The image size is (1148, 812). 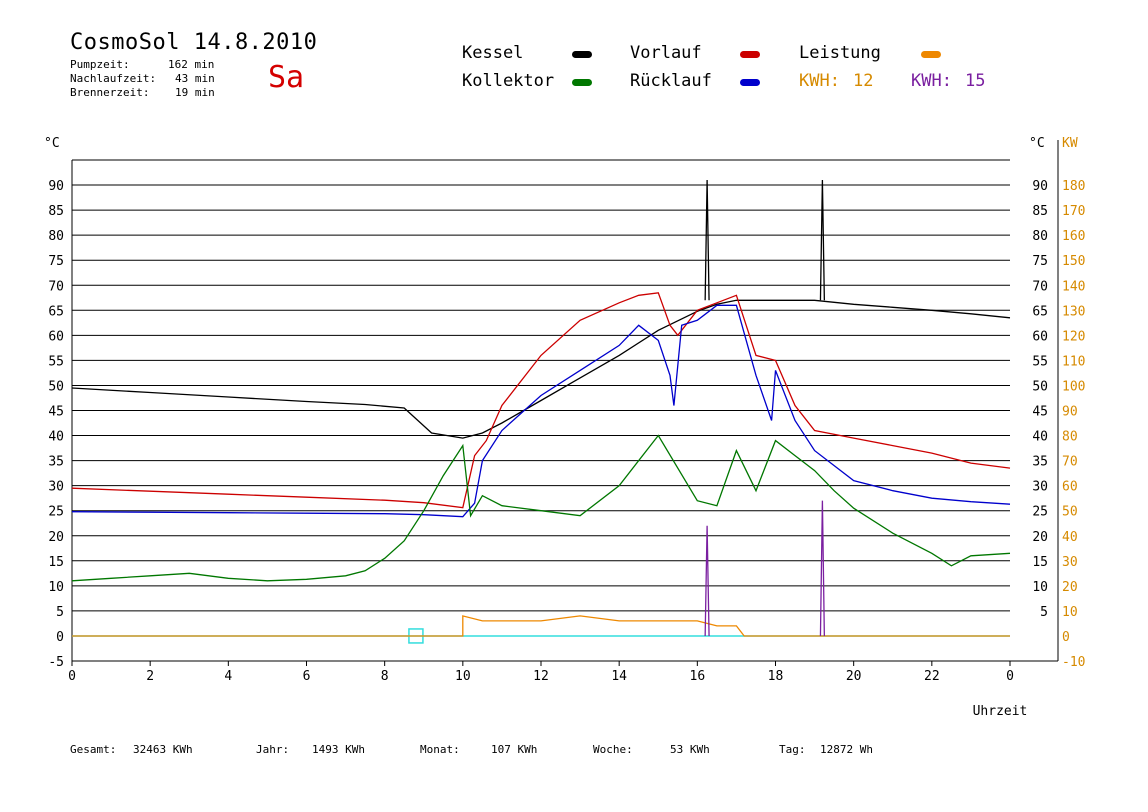 I want to click on y-tick-label-right-c: 20, so click(x=1040, y=537).